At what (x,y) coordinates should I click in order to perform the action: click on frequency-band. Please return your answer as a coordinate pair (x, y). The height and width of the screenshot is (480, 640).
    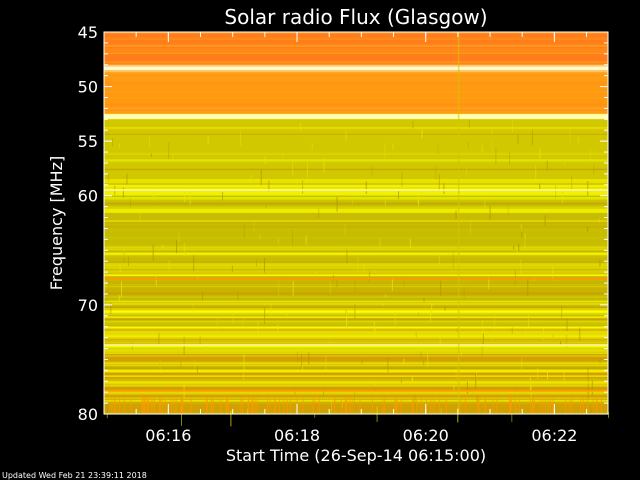
    Looking at the image, I should click on (356, 93).